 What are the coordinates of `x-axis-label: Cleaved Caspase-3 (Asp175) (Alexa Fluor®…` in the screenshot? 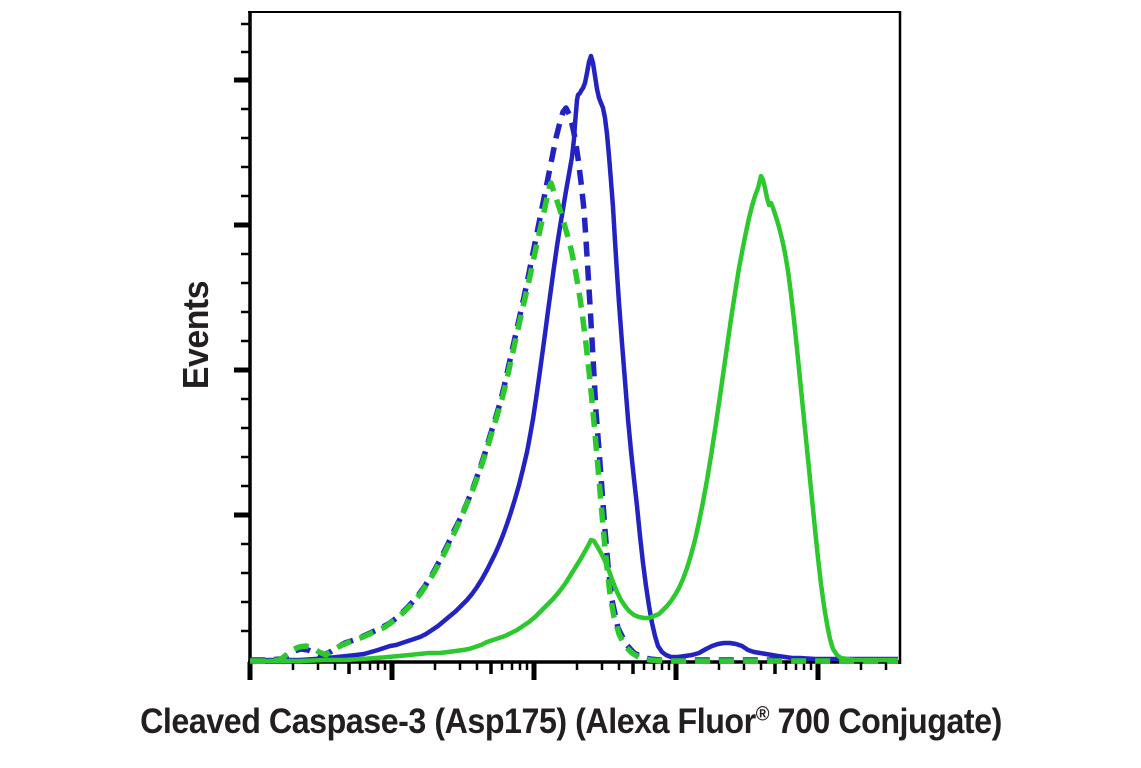 It's located at (571, 722).